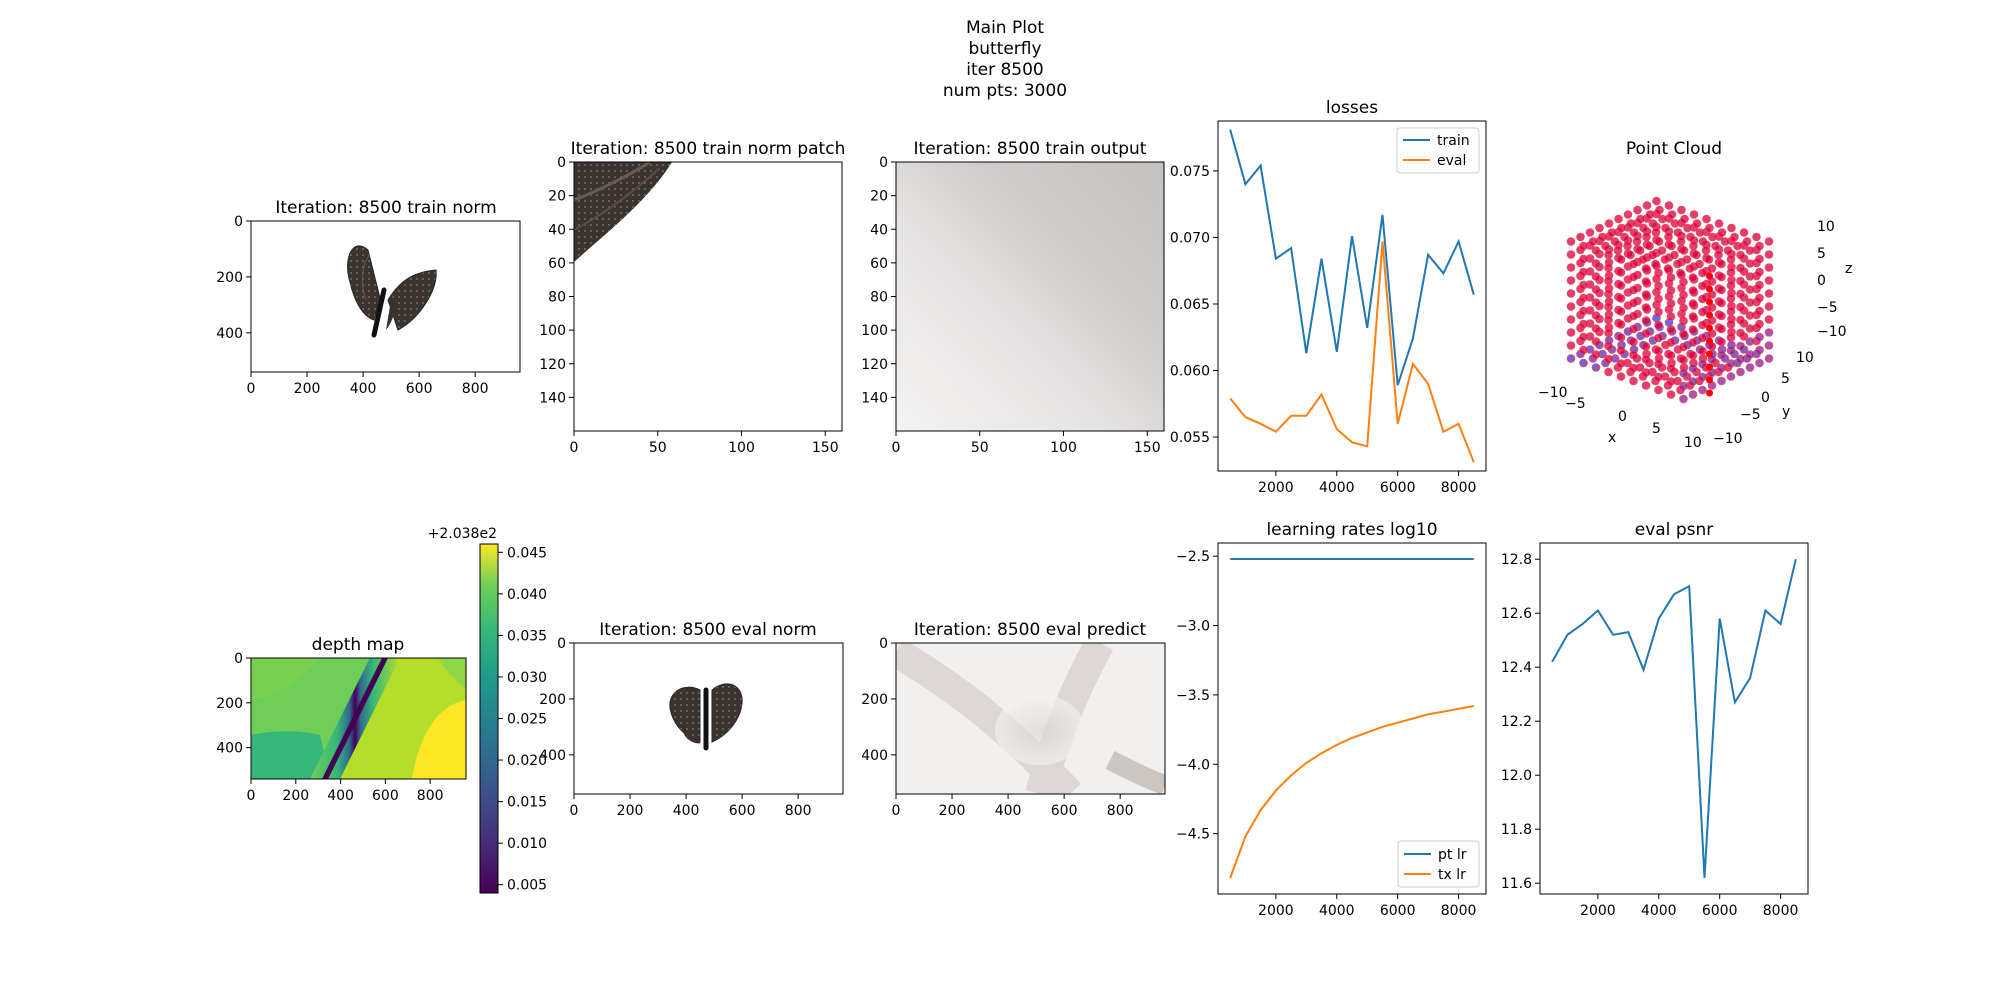  Describe the element at coordinates (1674, 149) in the screenshot. I see `panel-title: Point Cloud` at that location.